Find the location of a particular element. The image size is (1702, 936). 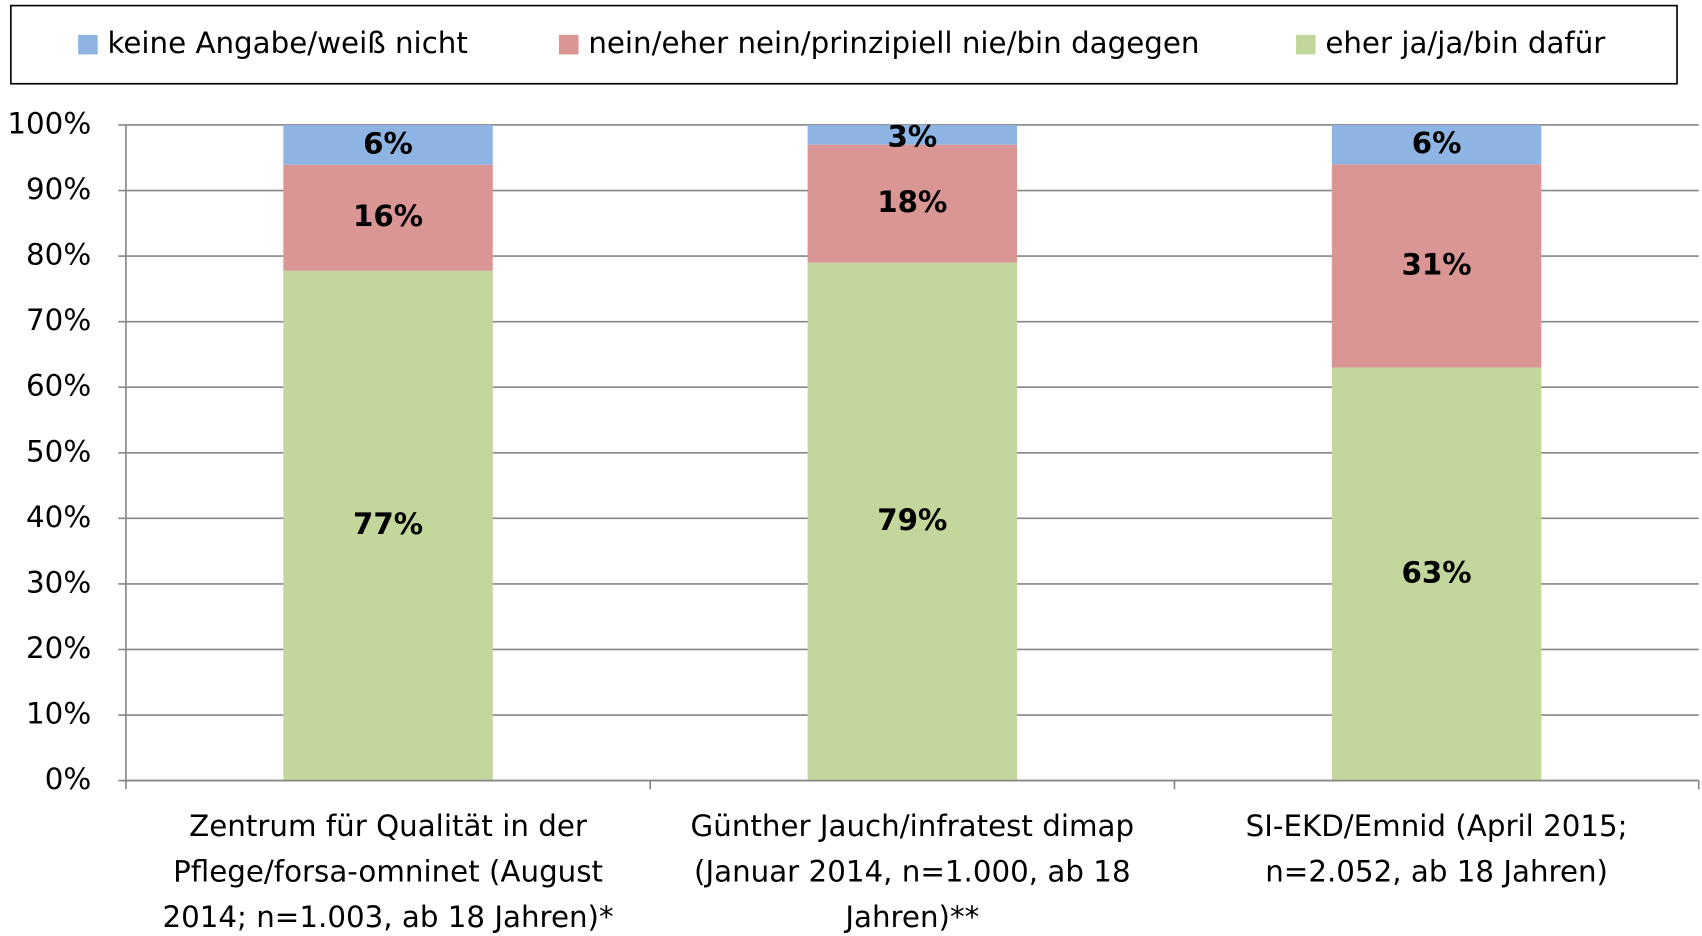

data-label: 3% is located at coordinates (912, 137).